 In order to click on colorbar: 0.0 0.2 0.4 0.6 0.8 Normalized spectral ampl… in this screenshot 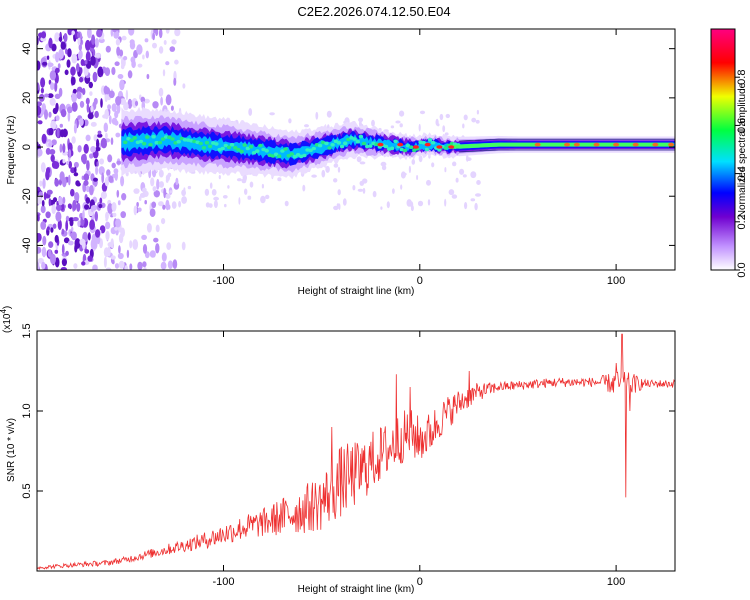, I will do `click(729, 153)`.